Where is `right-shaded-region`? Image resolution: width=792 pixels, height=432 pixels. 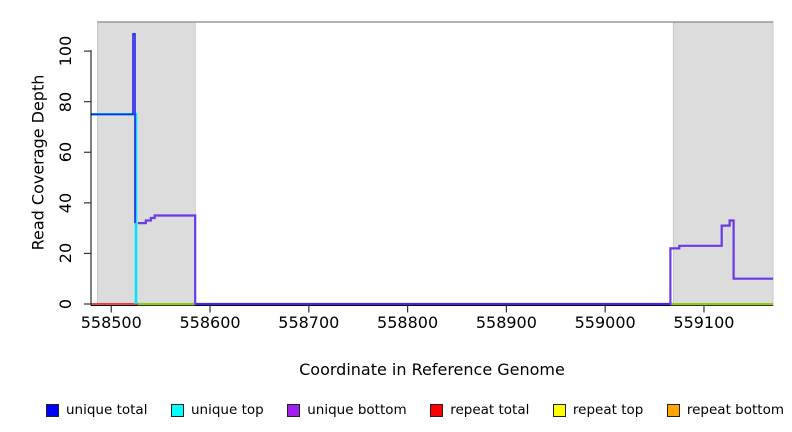 right-shaded-region is located at coordinates (723, 163).